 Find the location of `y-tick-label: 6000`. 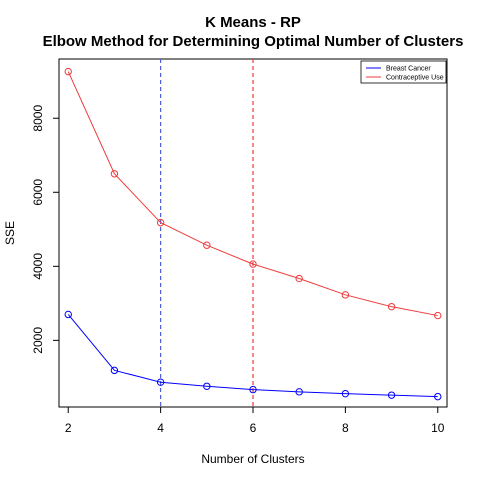

y-tick-label: 6000 is located at coordinates (38, 192).